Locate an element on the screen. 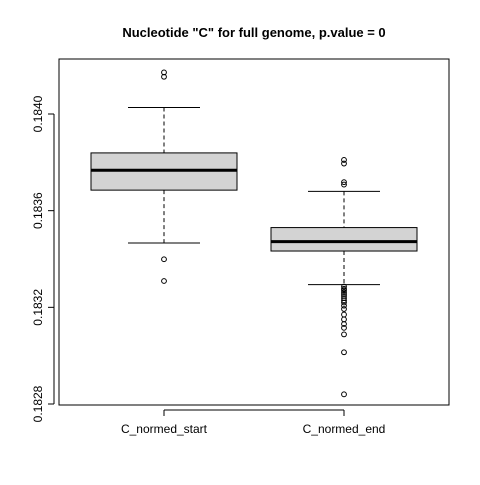 Image resolution: width=480 pixels, height=485 pixels. y-axis: 0.1828 0.1832 0.1836 0.1840 is located at coordinates (43, 258).